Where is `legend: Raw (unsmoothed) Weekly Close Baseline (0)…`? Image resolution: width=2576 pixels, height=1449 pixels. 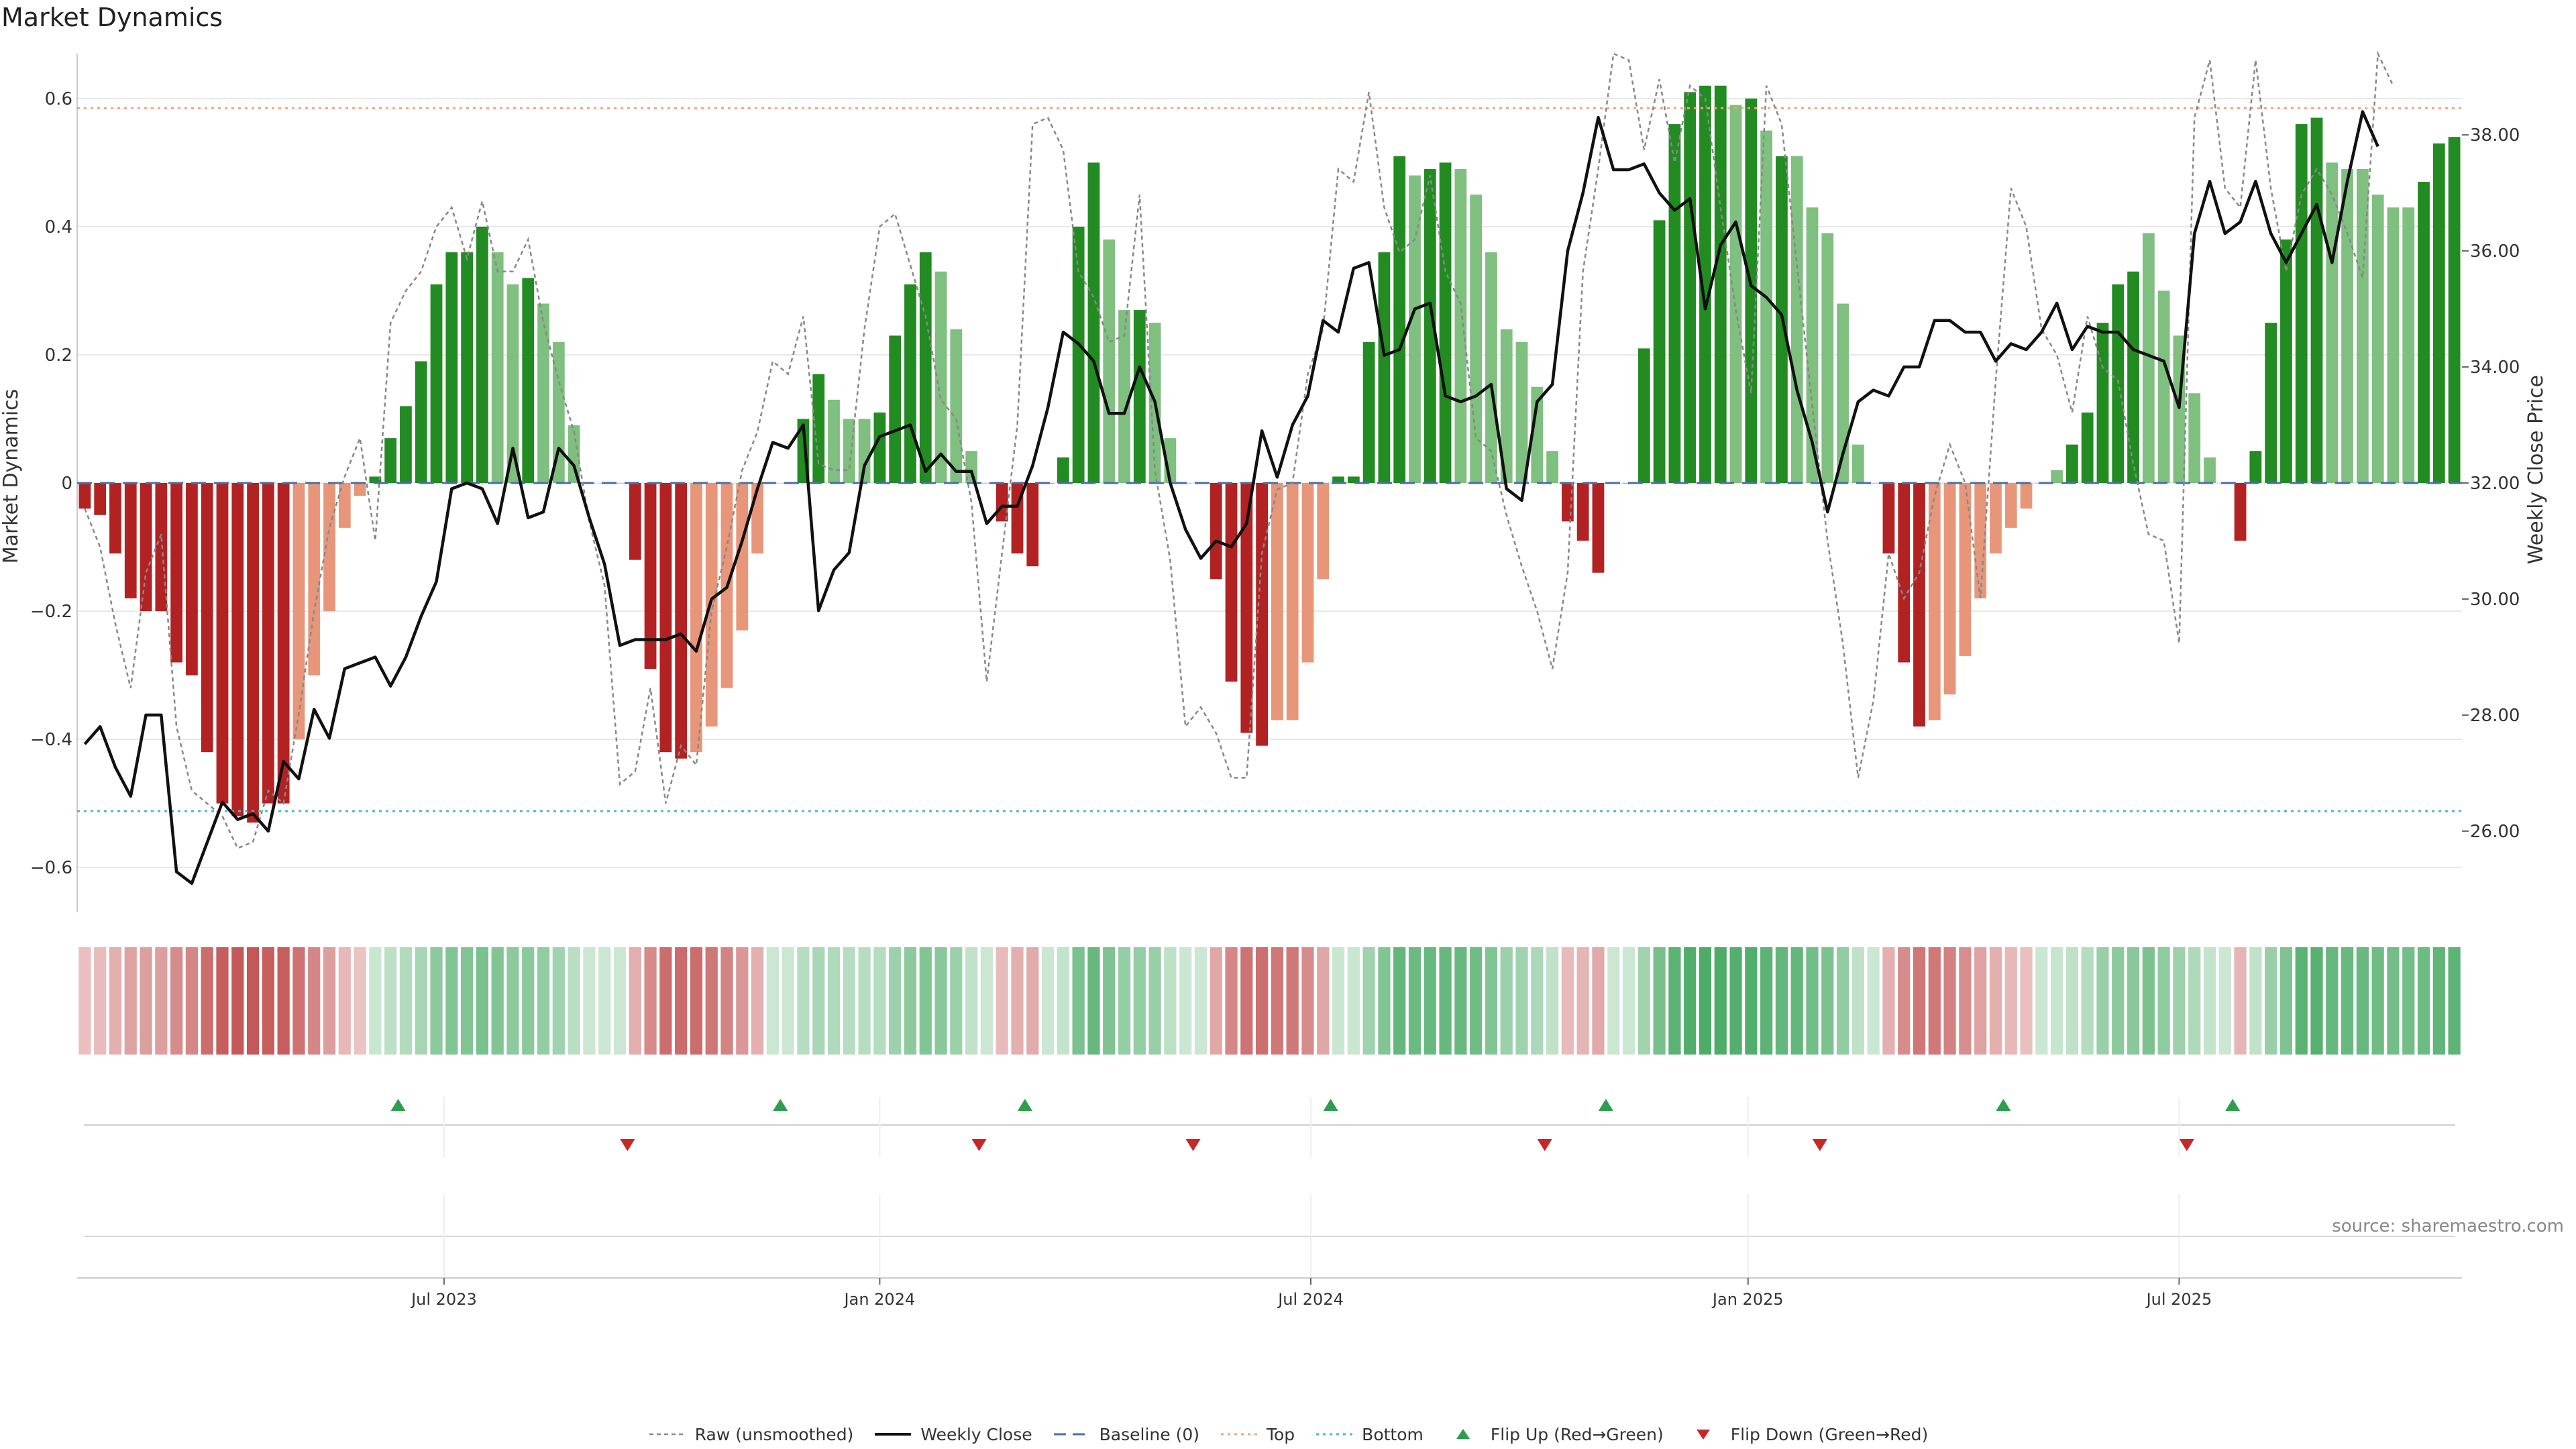
legend: Raw (unsmoothed) Weekly Close Baseline (0)… is located at coordinates (1288, 1434).